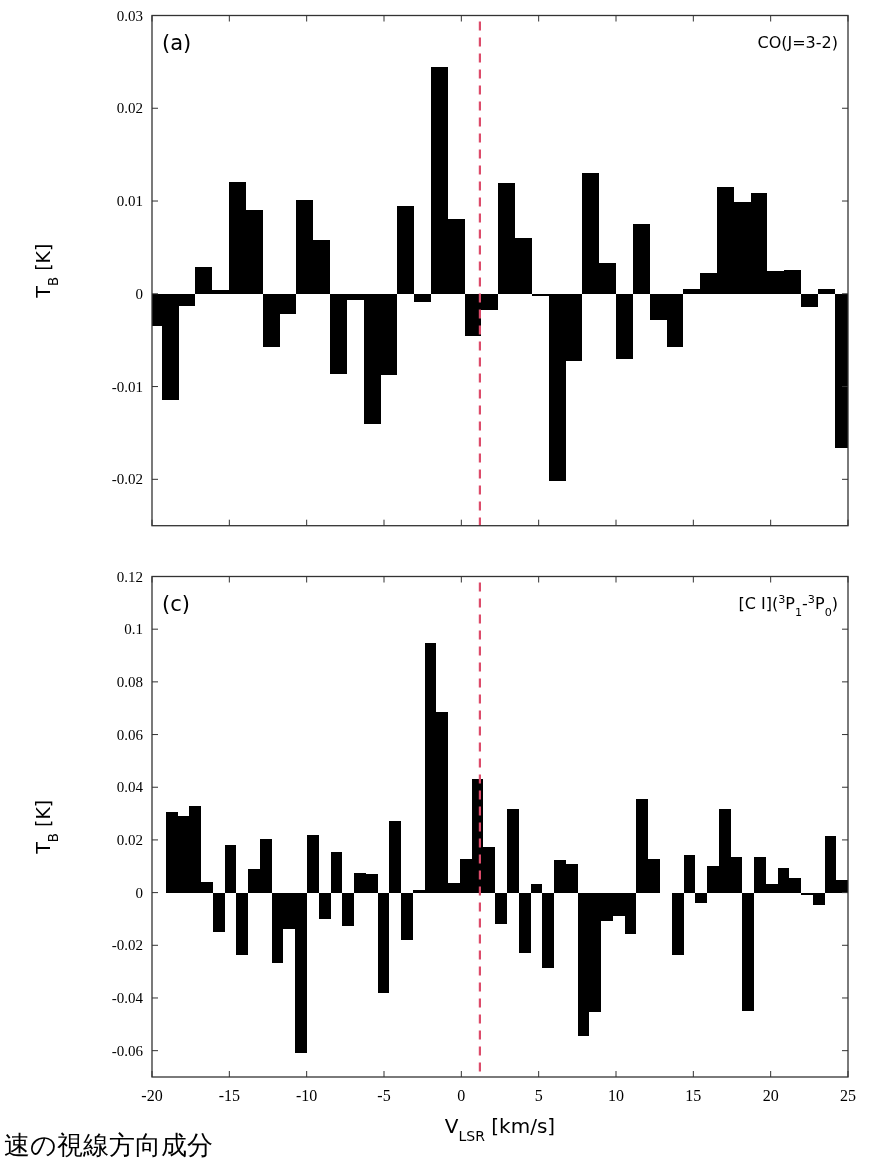 The height and width of the screenshot is (1162, 871). Describe the element at coordinates (108, 1145) in the screenshot. I see `text: 速の視線方向成分` at that location.